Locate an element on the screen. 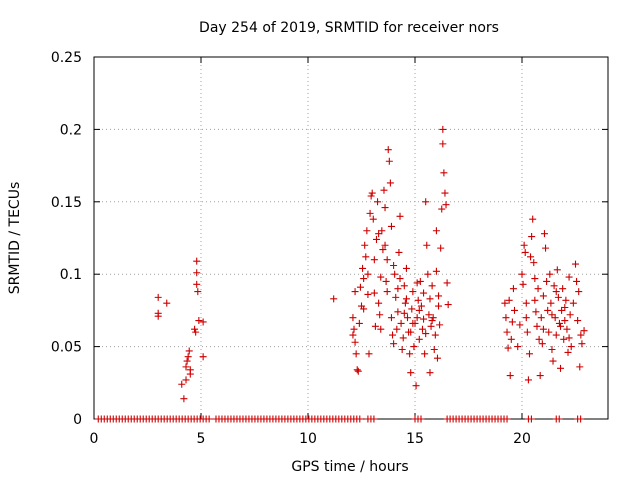 This screenshot has height=480, width=640. y-axis-label: SRMTID / TECUs is located at coordinates (15, 238).